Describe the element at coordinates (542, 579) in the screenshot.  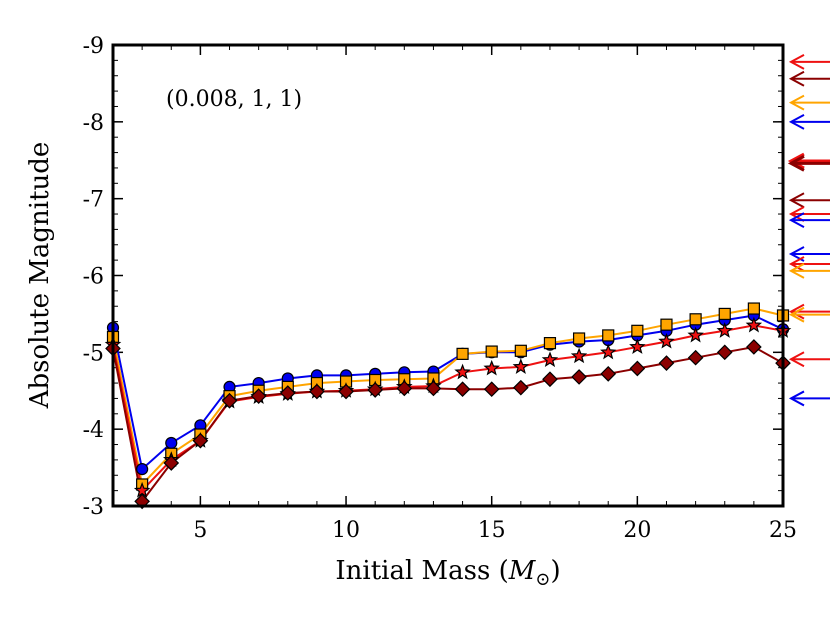
I see `x-axis-label-sun: ⊙` at that location.